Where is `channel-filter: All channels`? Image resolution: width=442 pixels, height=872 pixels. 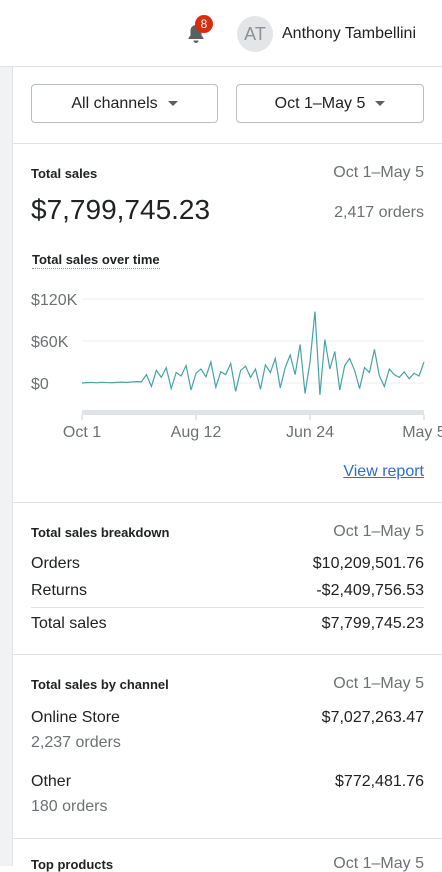 channel-filter: All channels is located at coordinates (124, 103).